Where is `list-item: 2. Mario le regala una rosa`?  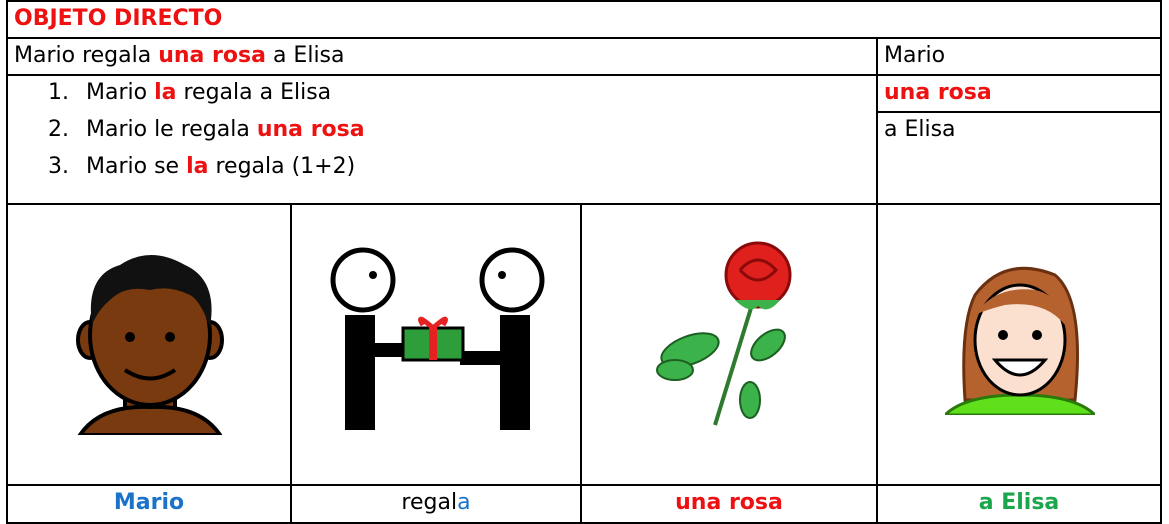
list-item: 2. Mario le regala una rosa is located at coordinates (206, 129).